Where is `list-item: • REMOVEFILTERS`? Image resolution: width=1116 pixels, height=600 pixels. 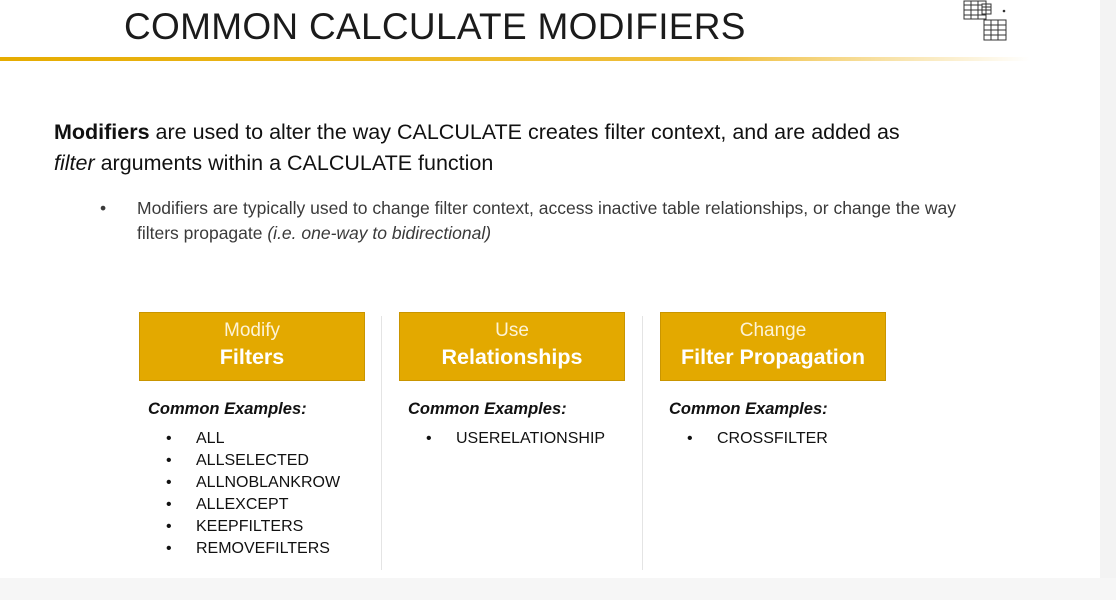 list-item: • REMOVEFILTERS is located at coordinates (252, 549).